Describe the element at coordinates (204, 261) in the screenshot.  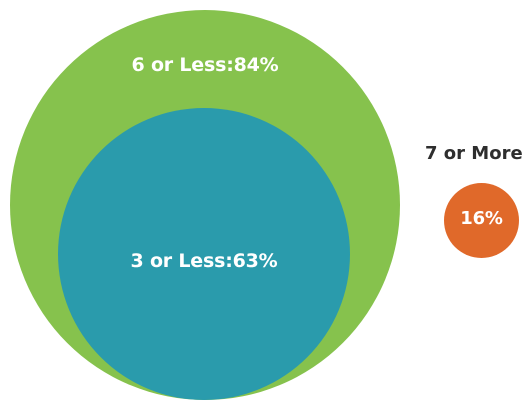
I see `label-3-or-less: 3 or Less:63%` at that location.